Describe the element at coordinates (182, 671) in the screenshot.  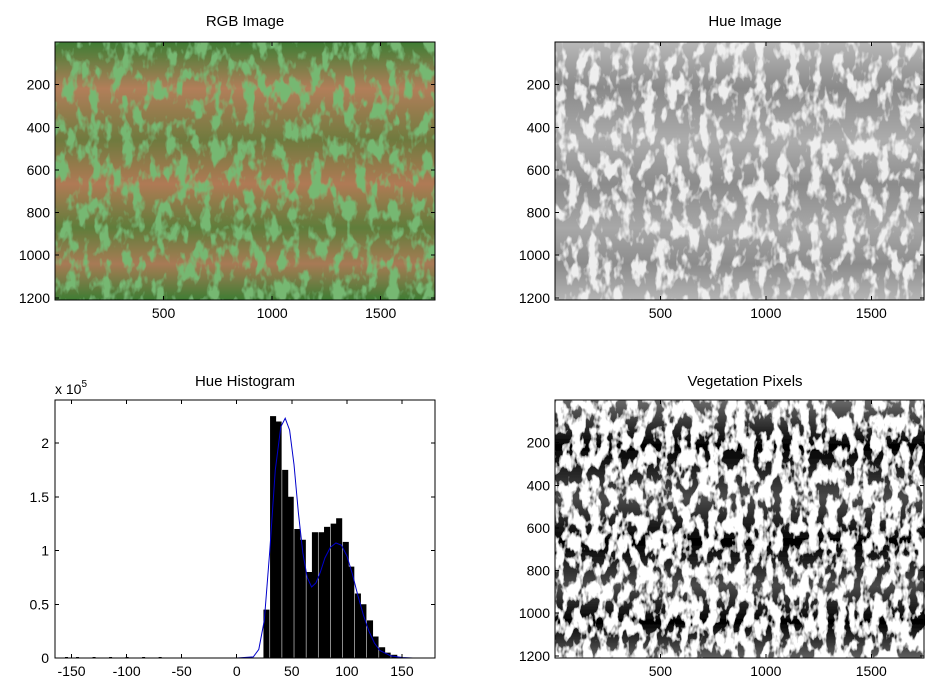
I see `x-tick-label: -50` at that location.